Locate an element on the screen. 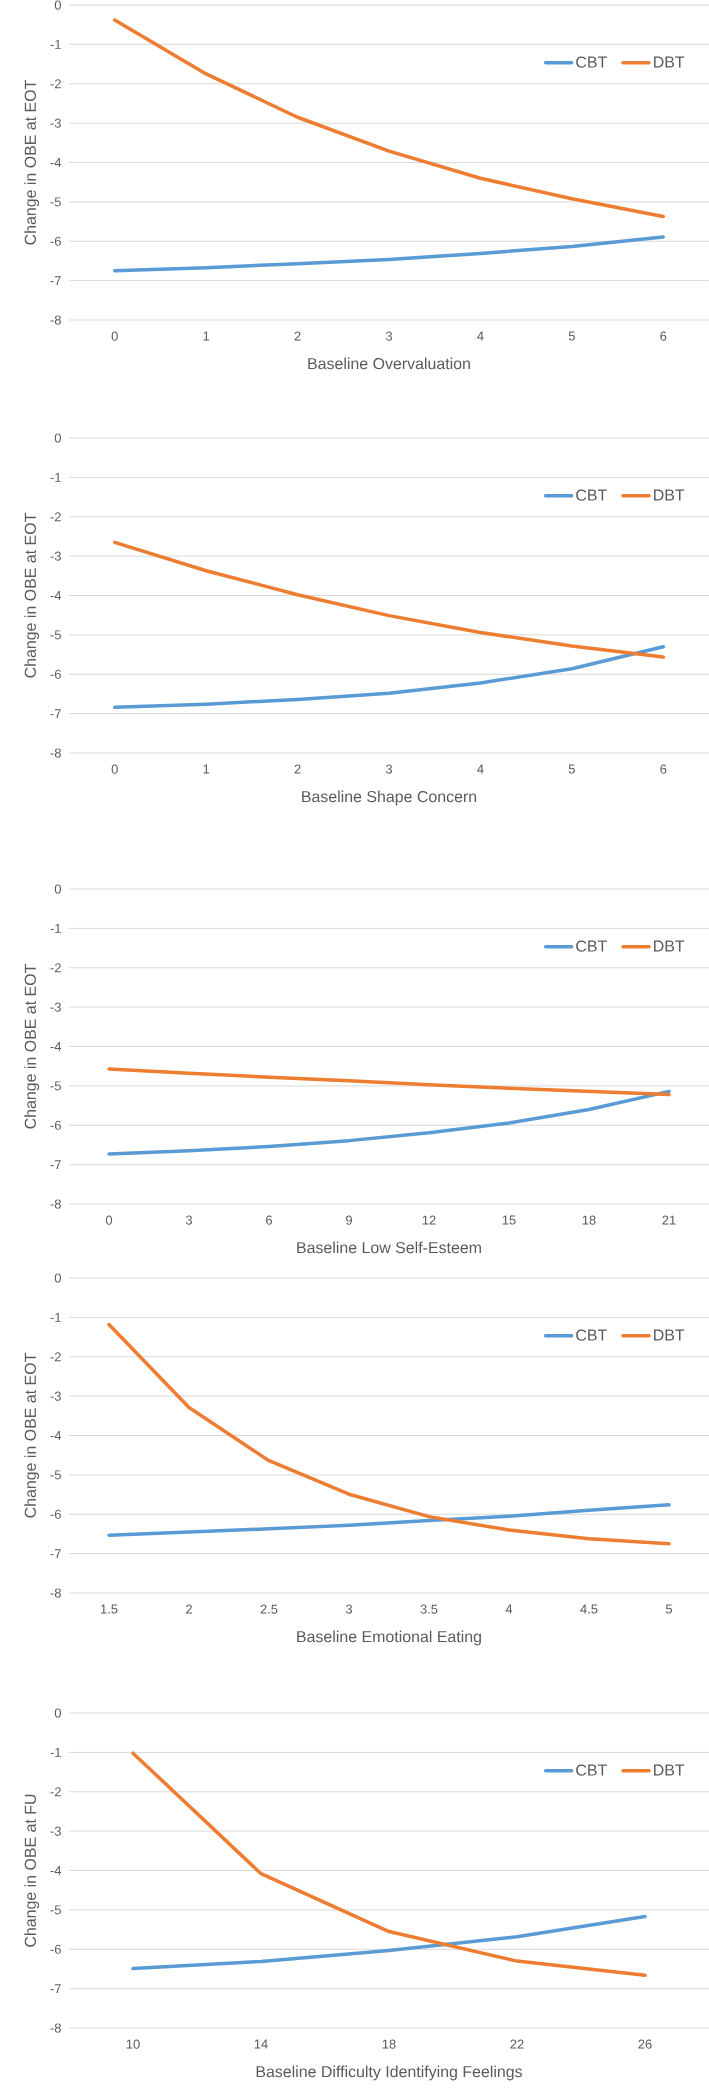 This screenshot has width=709, height=2098. x-axis-title: Baseline Low Self-Esteem is located at coordinates (389, 1247).